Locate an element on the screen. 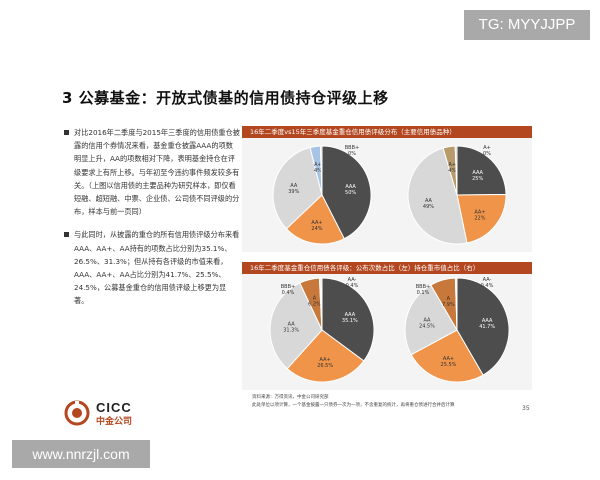 The image size is (600, 480). watermark-bottom-left: www.nnrzjl.com is located at coordinates (81, 454).